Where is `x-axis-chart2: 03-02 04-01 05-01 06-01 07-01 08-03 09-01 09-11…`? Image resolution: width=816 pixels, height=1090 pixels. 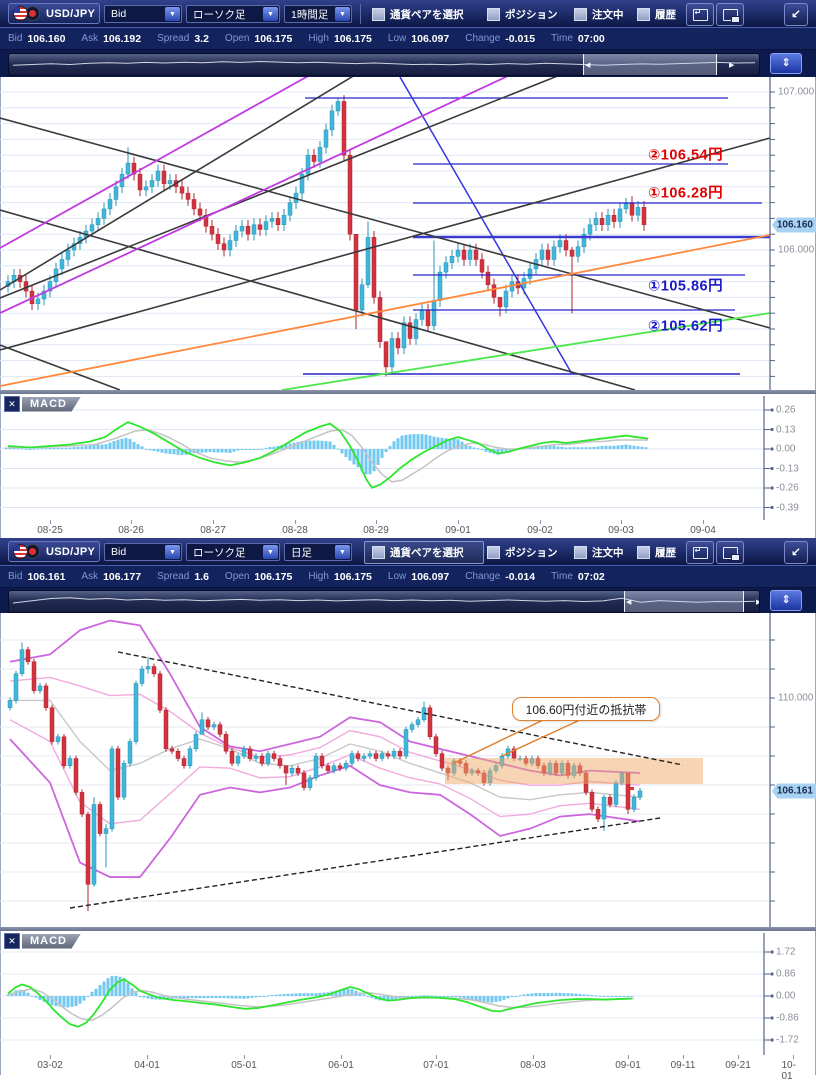 x-axis-chart2: 03-02 04-01 05-01 06-01 07-01 08-03 09-01 09-11… is located at coordinates (408, 1068).